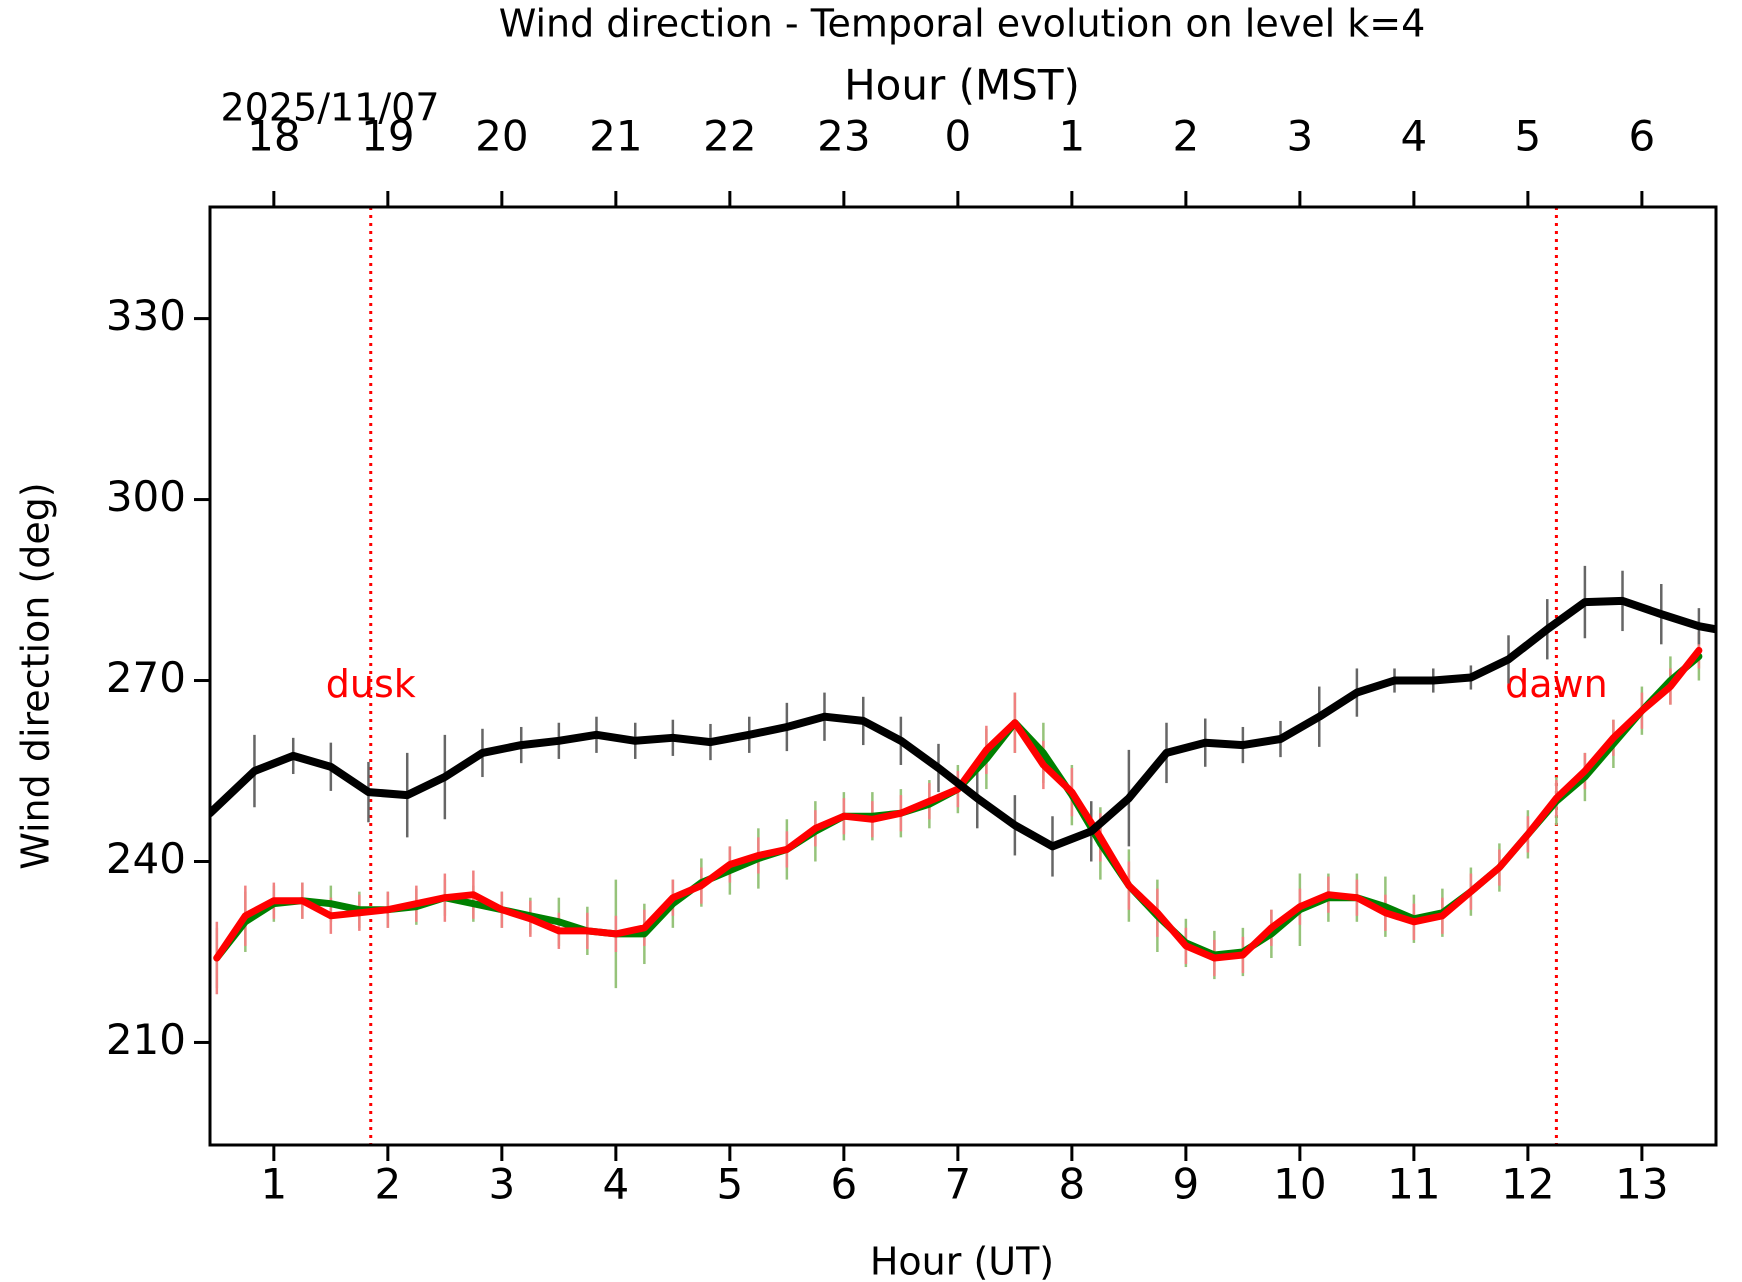  I want to click on x2-tick-label: 18, so click(273, 136).